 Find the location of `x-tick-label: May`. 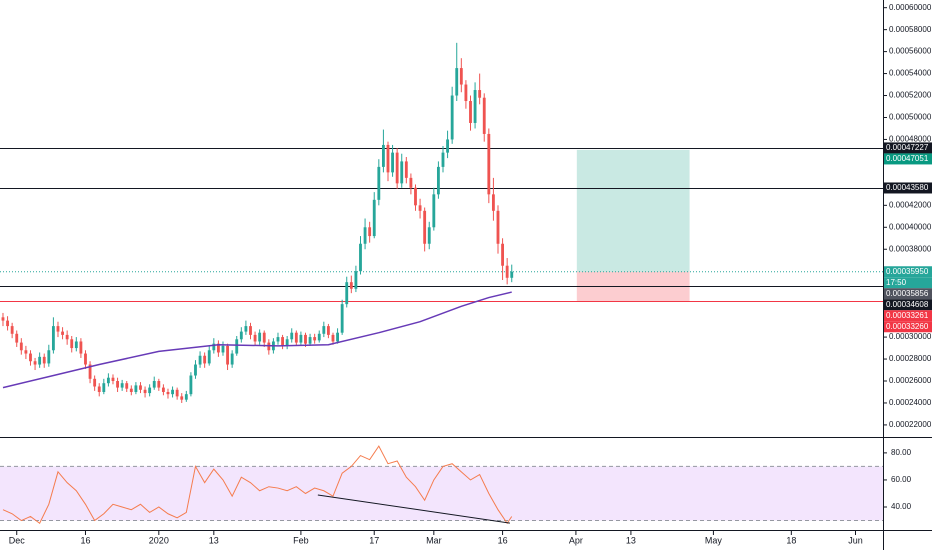

x-tick-label: May is located at coordinates (714, 540).